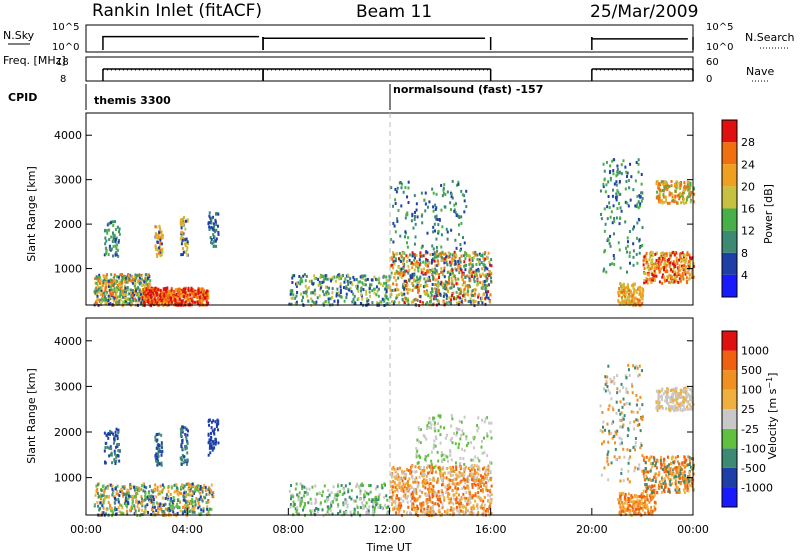  I want to click on cpid-entry-0: themis 3300, so click(132, 100).